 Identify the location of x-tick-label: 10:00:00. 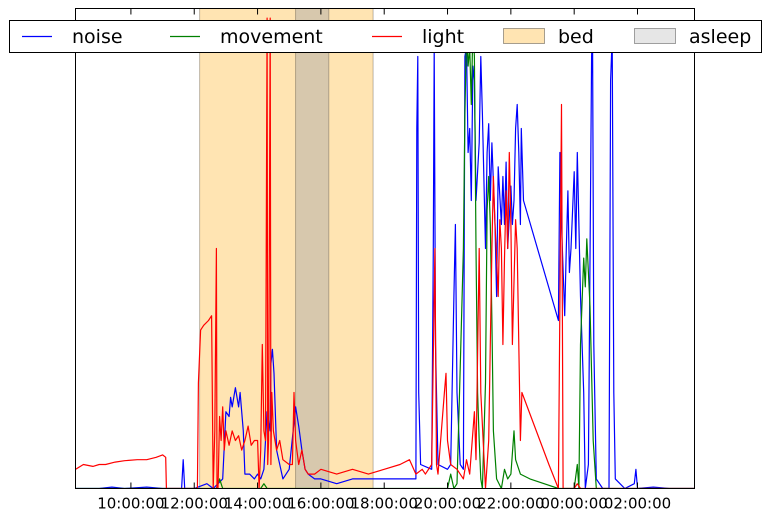
(130, 504).